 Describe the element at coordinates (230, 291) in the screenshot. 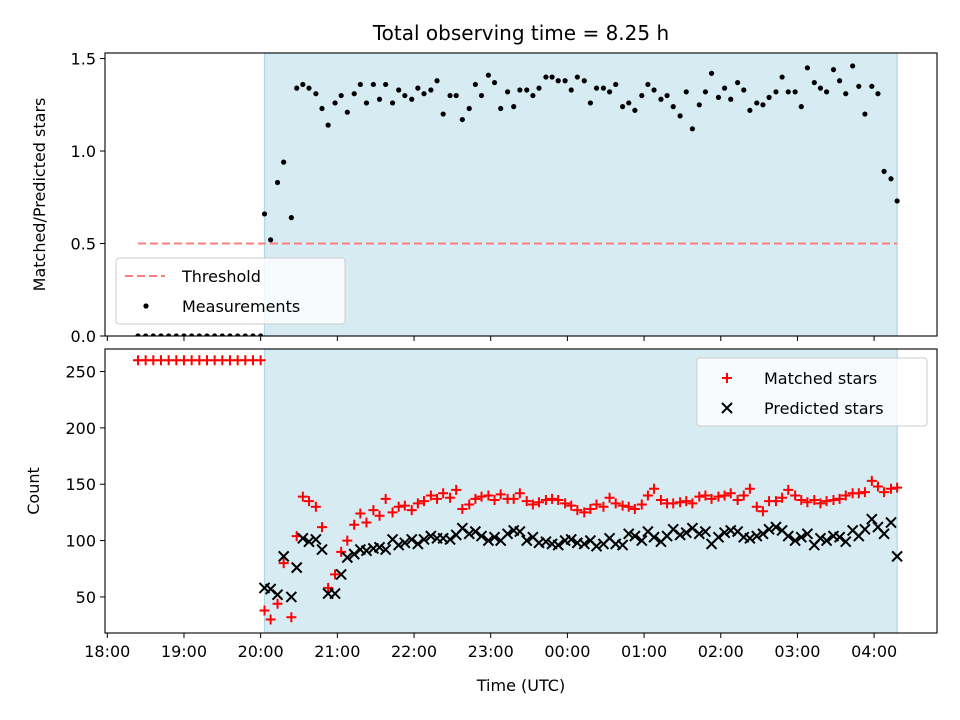

I see `legend-box` at that location.